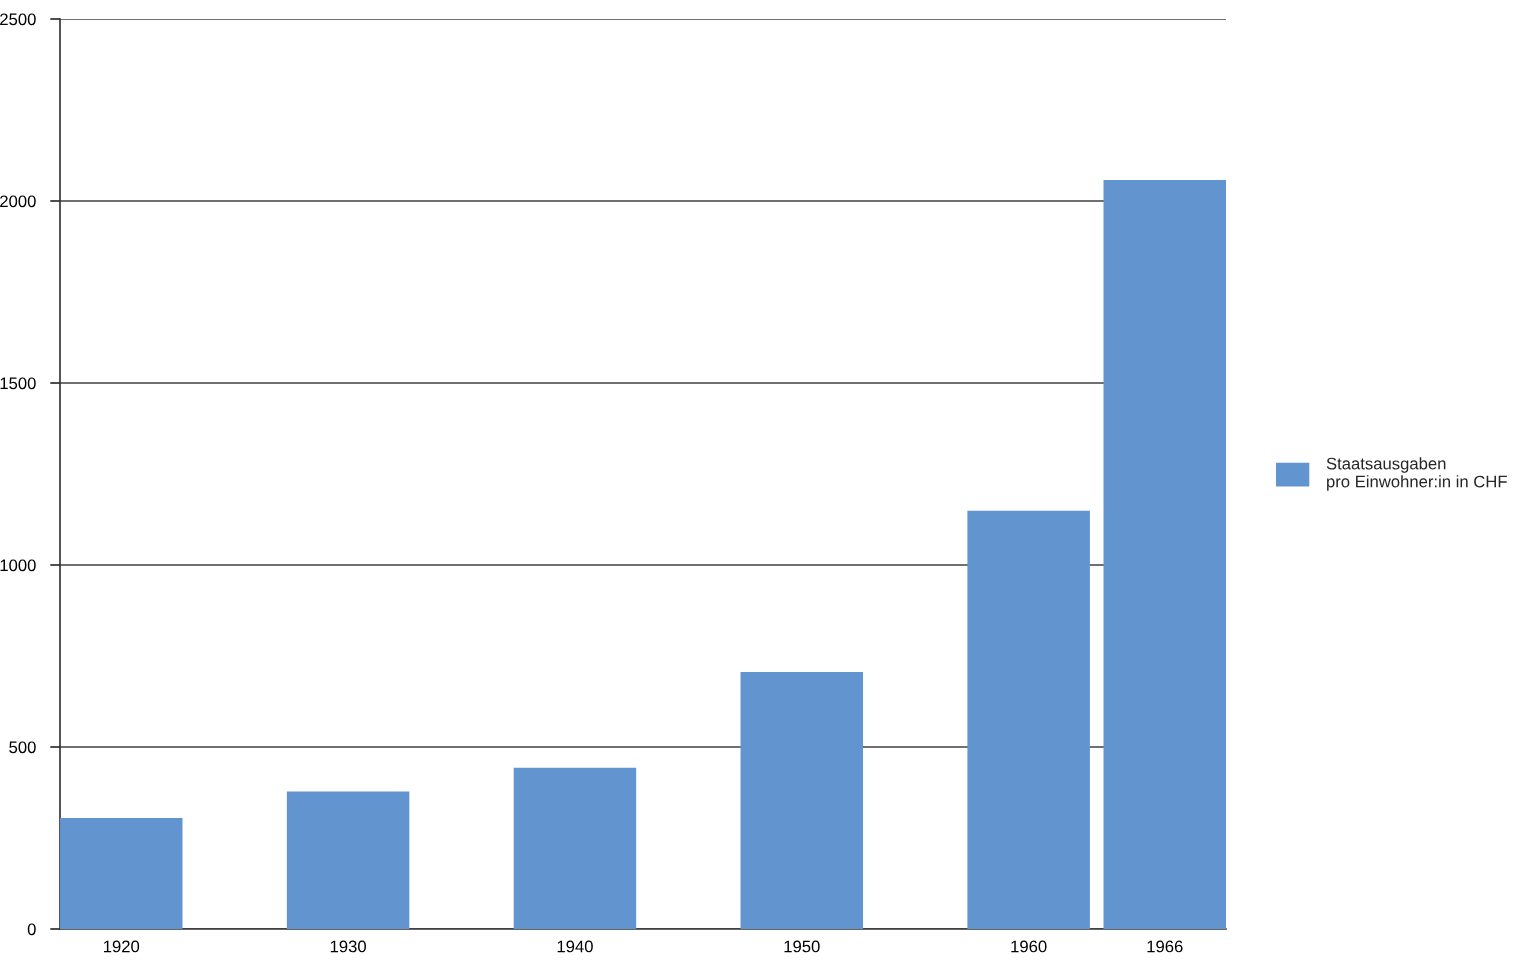 The height and width of the screenshot is (960, 1536). Describe the element at coordinates (1029, 946) in the screenshot. I see `x-tick-label: 1960` at that location.